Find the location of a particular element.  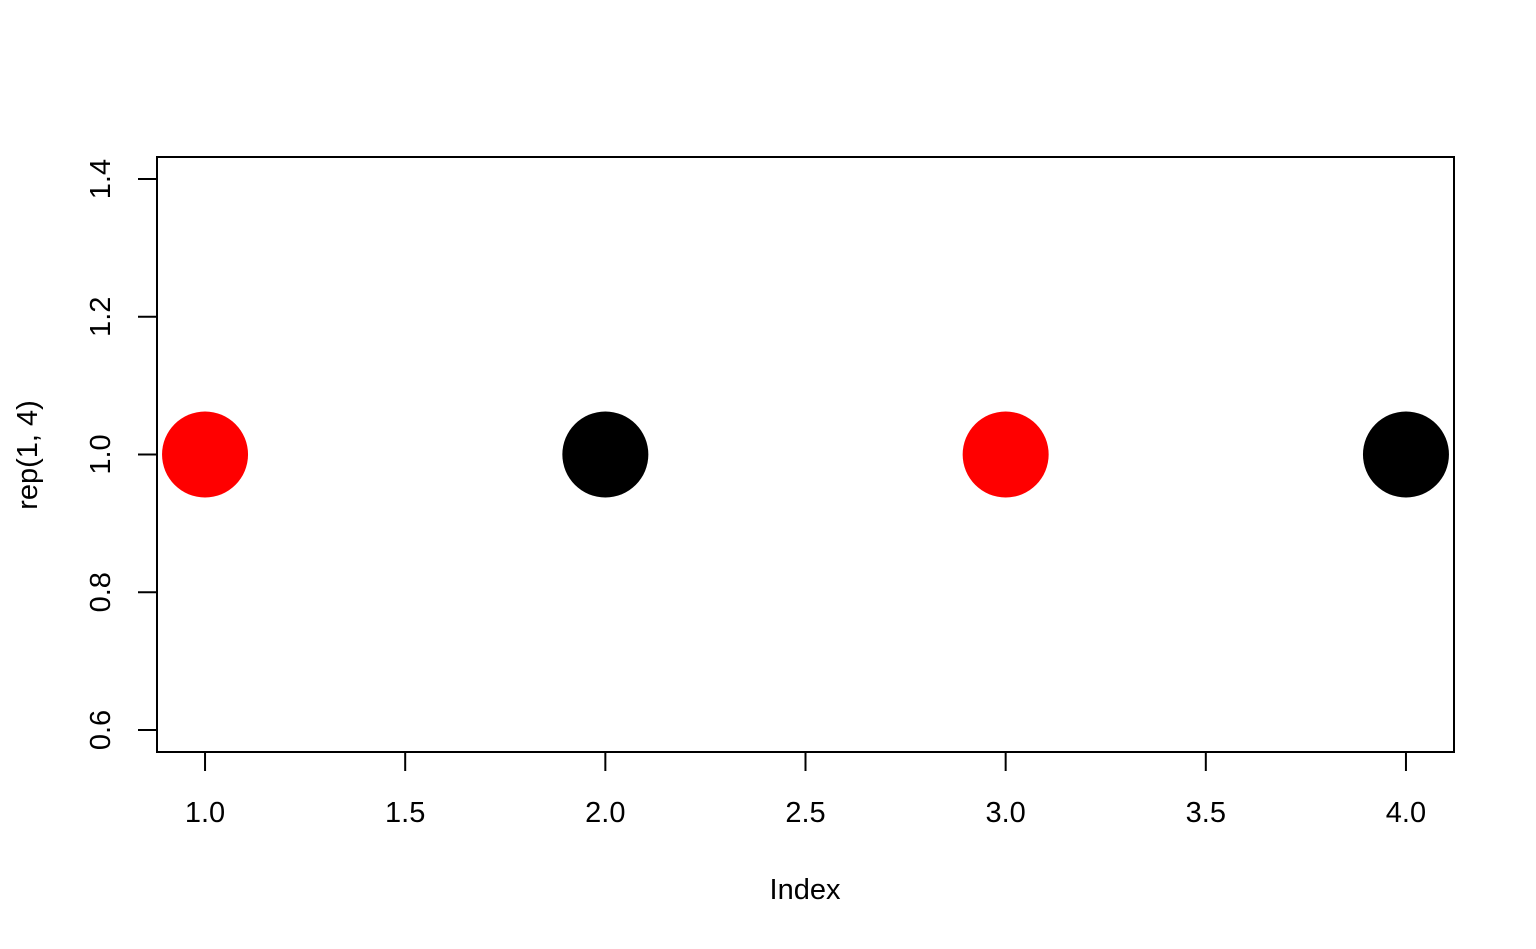

x-axis-label: Index is located at coordinates (805, 890).